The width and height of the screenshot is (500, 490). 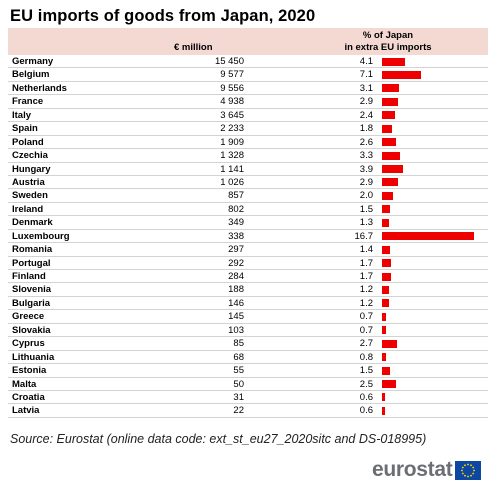 What do you see at coordinates (248, 102) in the screenshot?
I see `table-row: France 4 938 2.9` at bounding box center [248, 102].